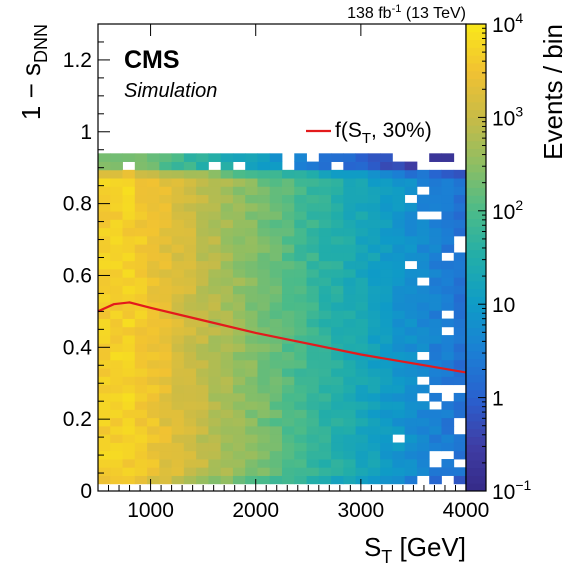 This screenshot has height=570, width=574. Describe the element at coordinates (150, 510) in the screenshot. I see `x-tick-label: 1000` at that location.